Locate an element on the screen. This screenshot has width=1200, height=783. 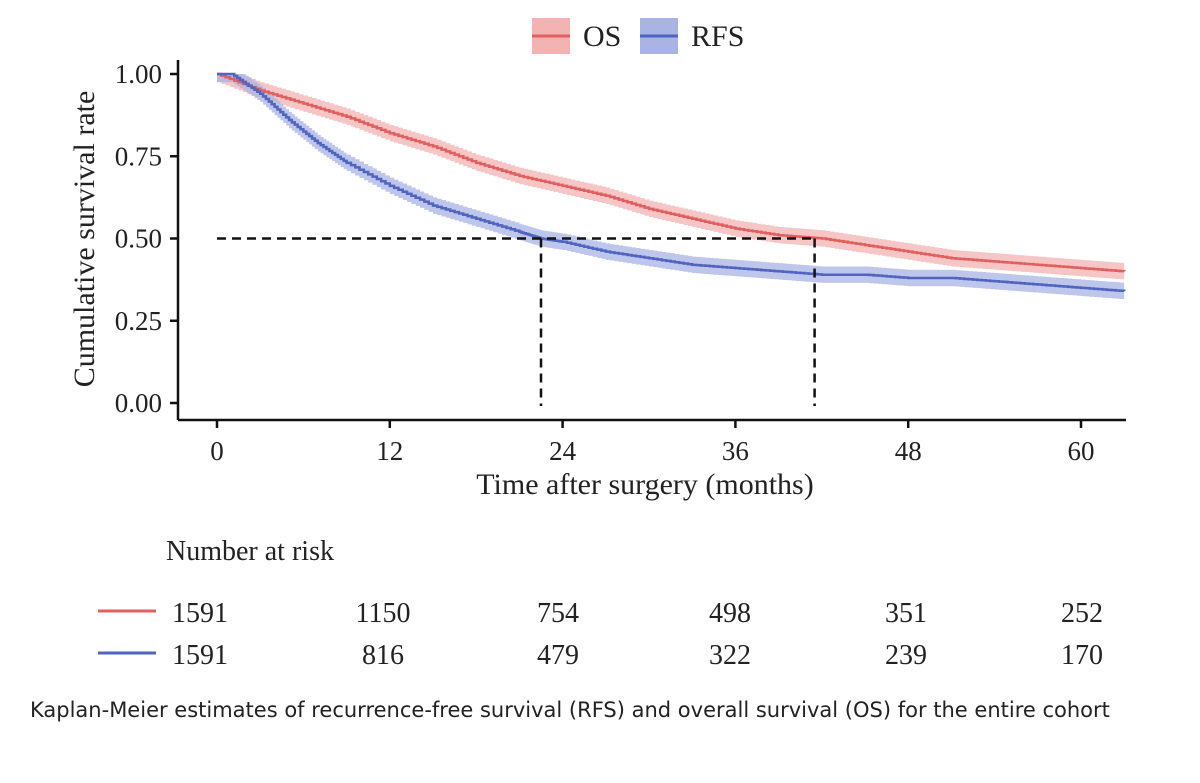
risk-cell-os: 351 is located at coordinates (906, 613).